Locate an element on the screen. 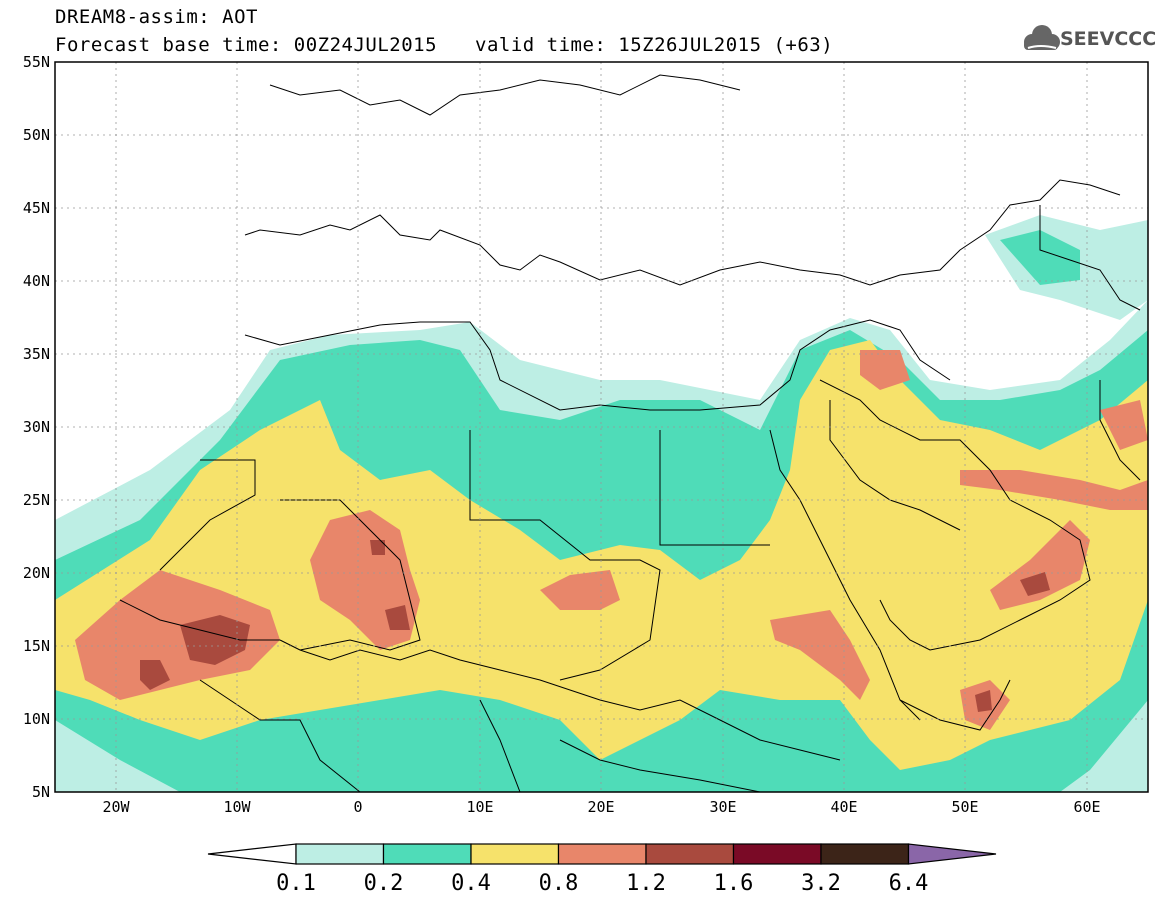  lon-label: 30E is located at coordinates (722, 807).